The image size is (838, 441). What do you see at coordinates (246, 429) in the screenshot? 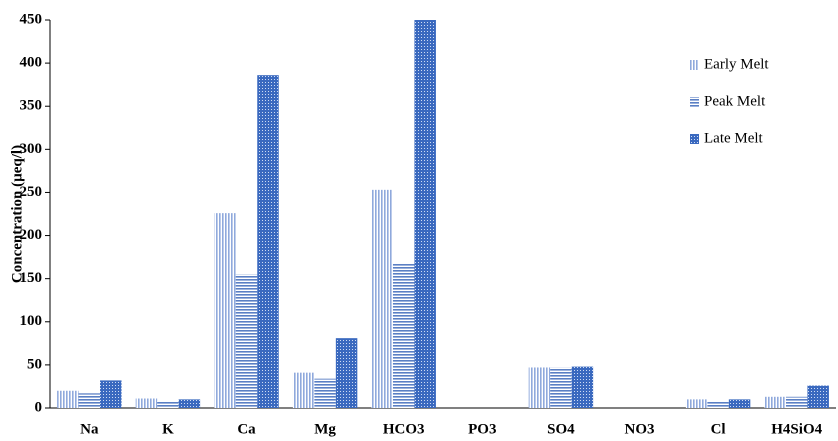
I see `x-tick-label: Ca` at bounding box center [246, 429].